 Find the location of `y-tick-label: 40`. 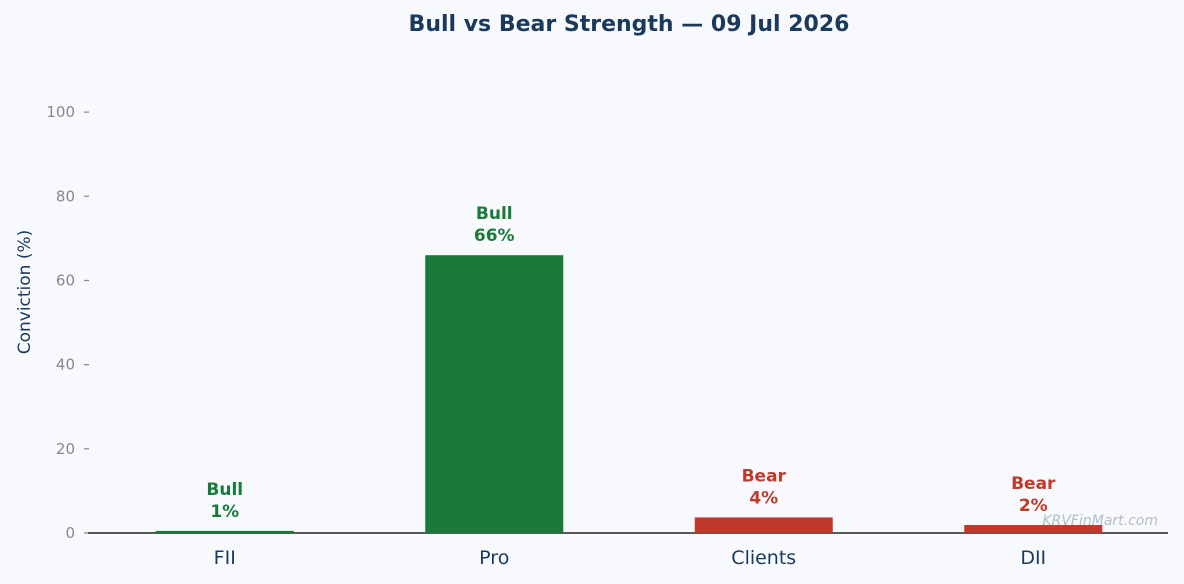

y-tick-label: 40 is located at coordinates (65, 365).